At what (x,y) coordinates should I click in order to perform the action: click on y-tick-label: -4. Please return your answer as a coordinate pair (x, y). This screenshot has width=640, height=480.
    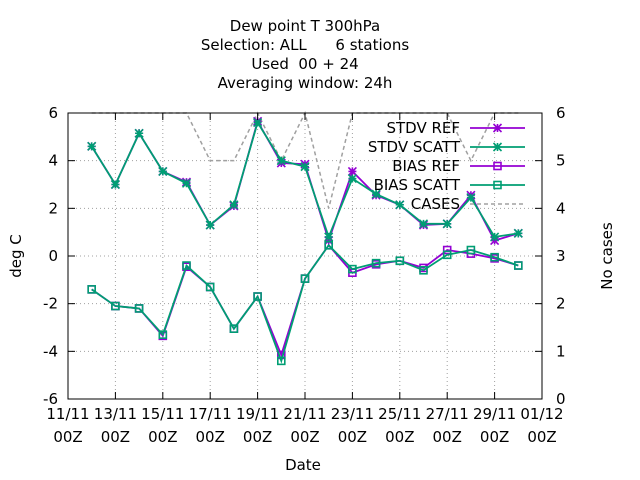
    Looking at the image, I should click on (50, 351).